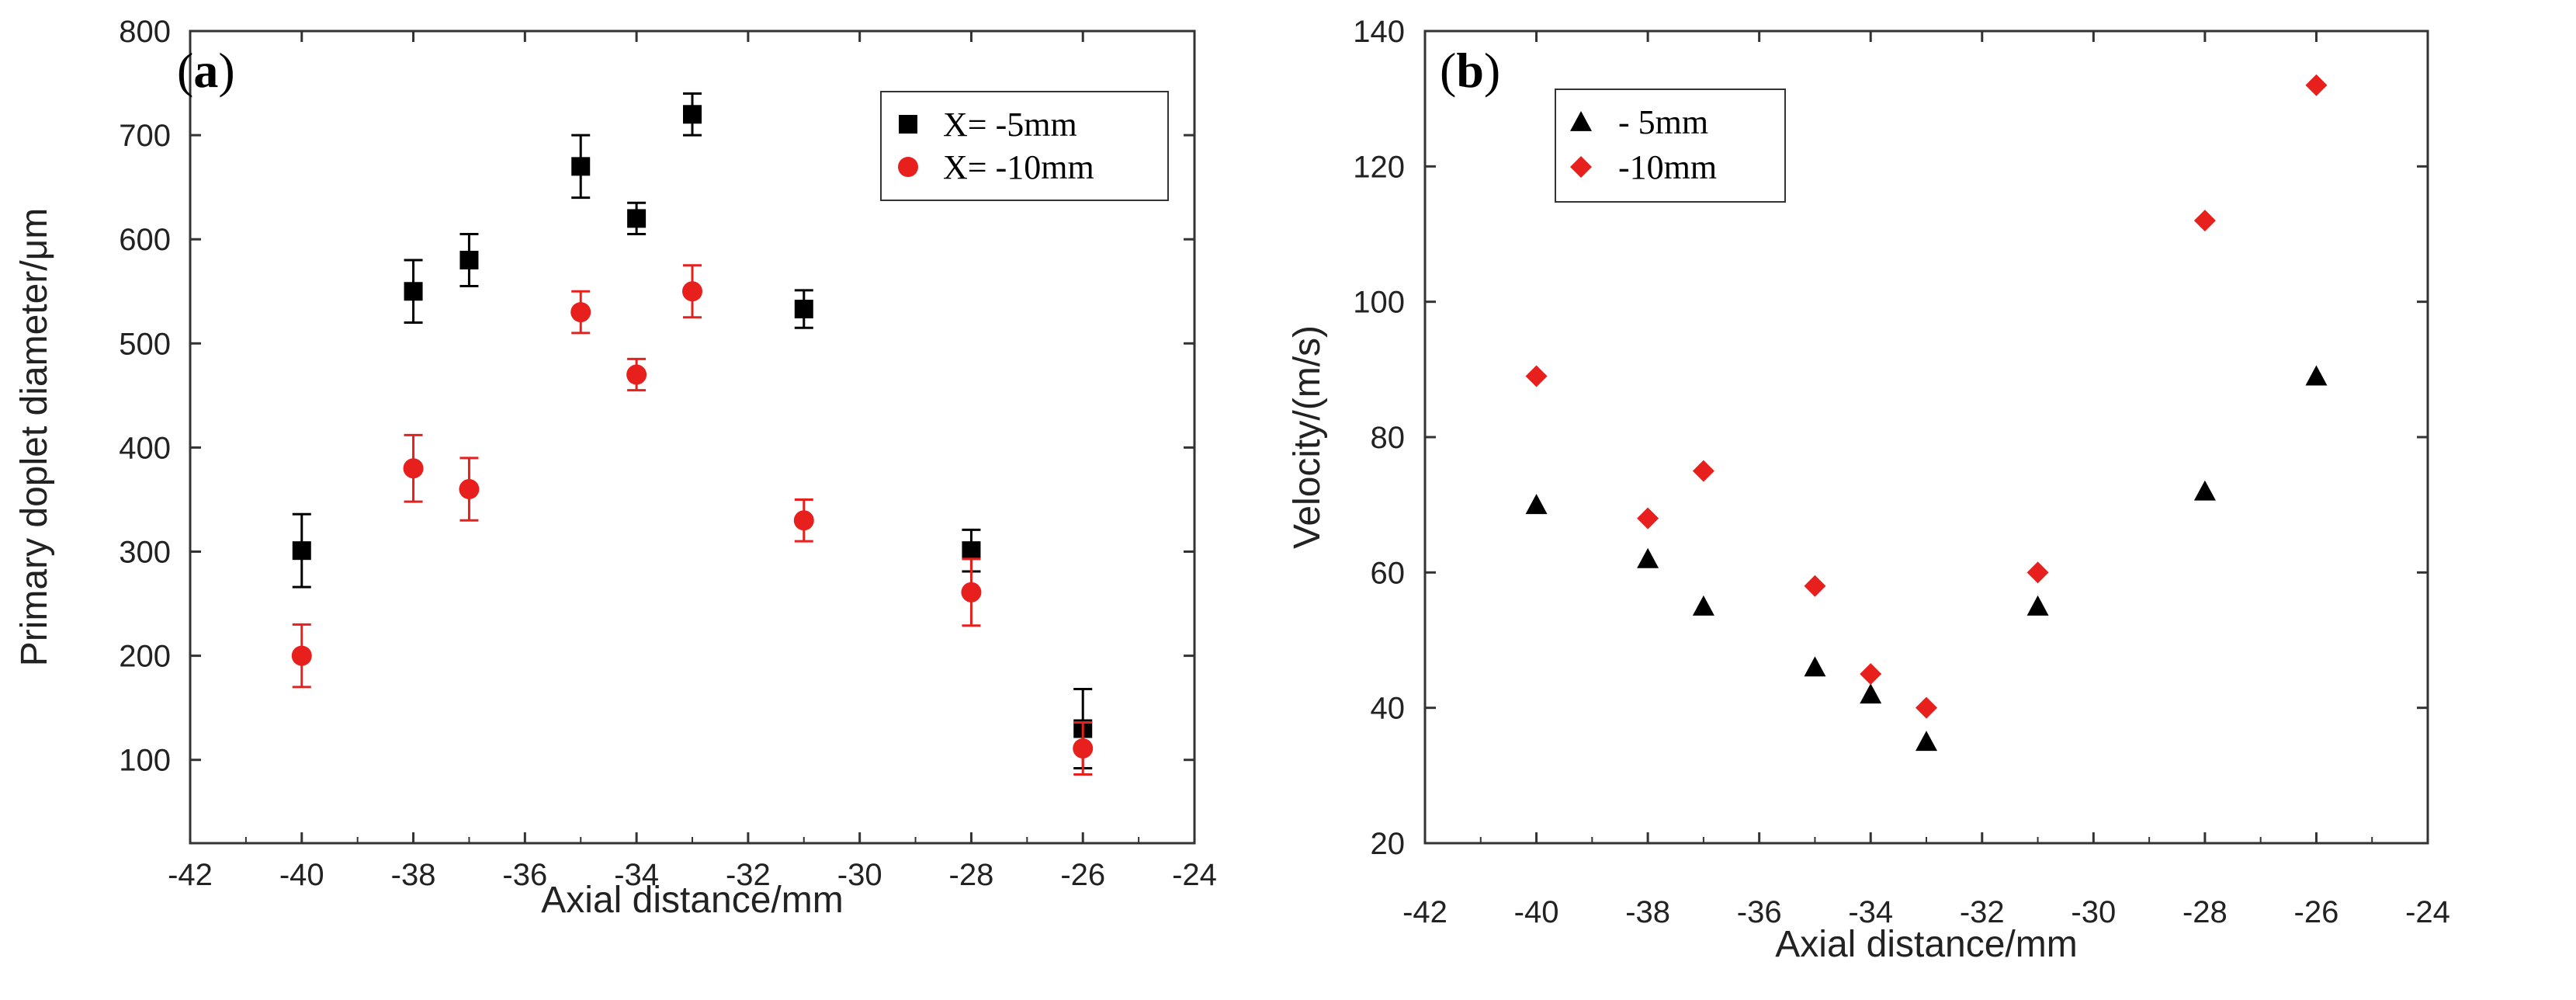  I want to click on legend-label: - 5mm, so click(1663, 122).